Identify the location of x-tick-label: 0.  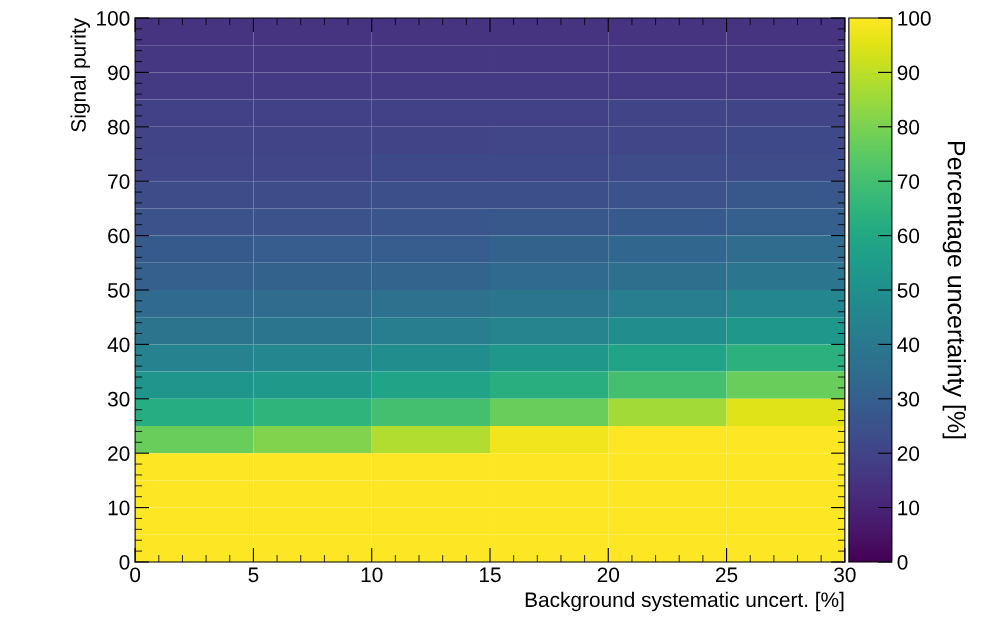
(135, 575).